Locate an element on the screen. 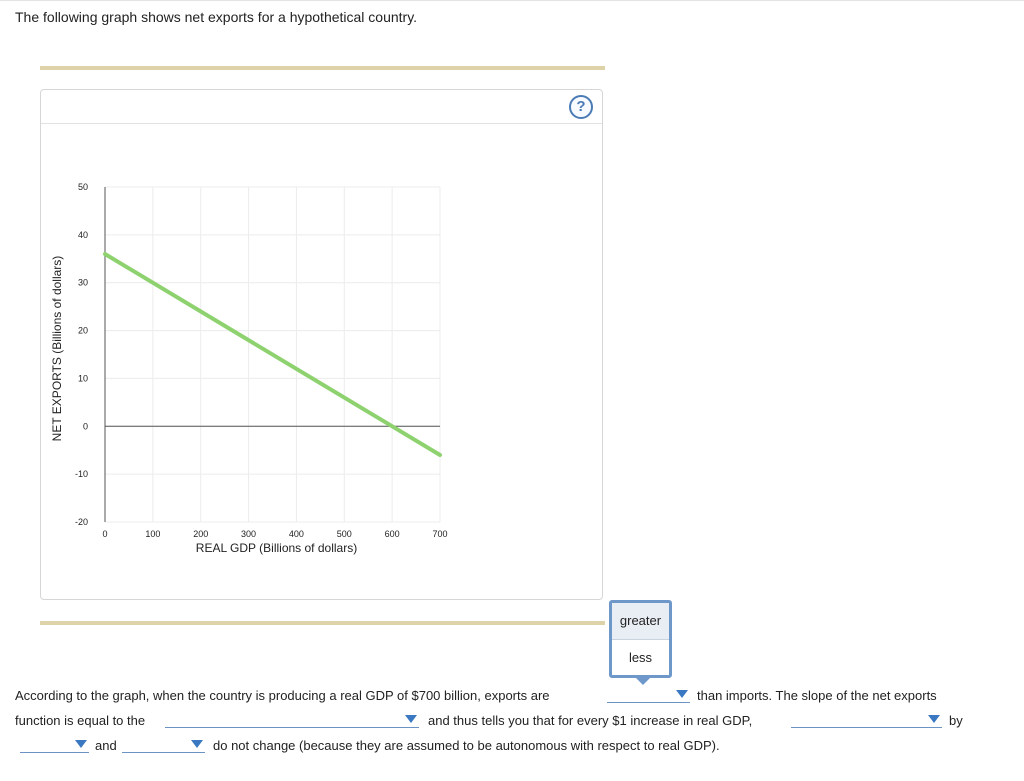 The height and width of the screenshot is (781, 1024). y-tick-labels: 50 40 30 20 10 0 -10 -20 is located at coordinates (81, 354).